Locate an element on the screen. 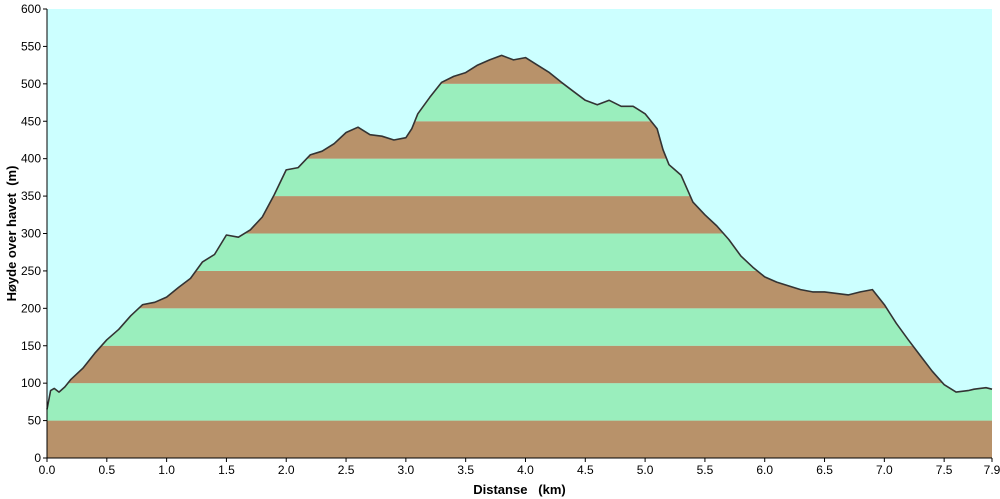  y-tick-label: 0 is located at coordinates (37, 458).